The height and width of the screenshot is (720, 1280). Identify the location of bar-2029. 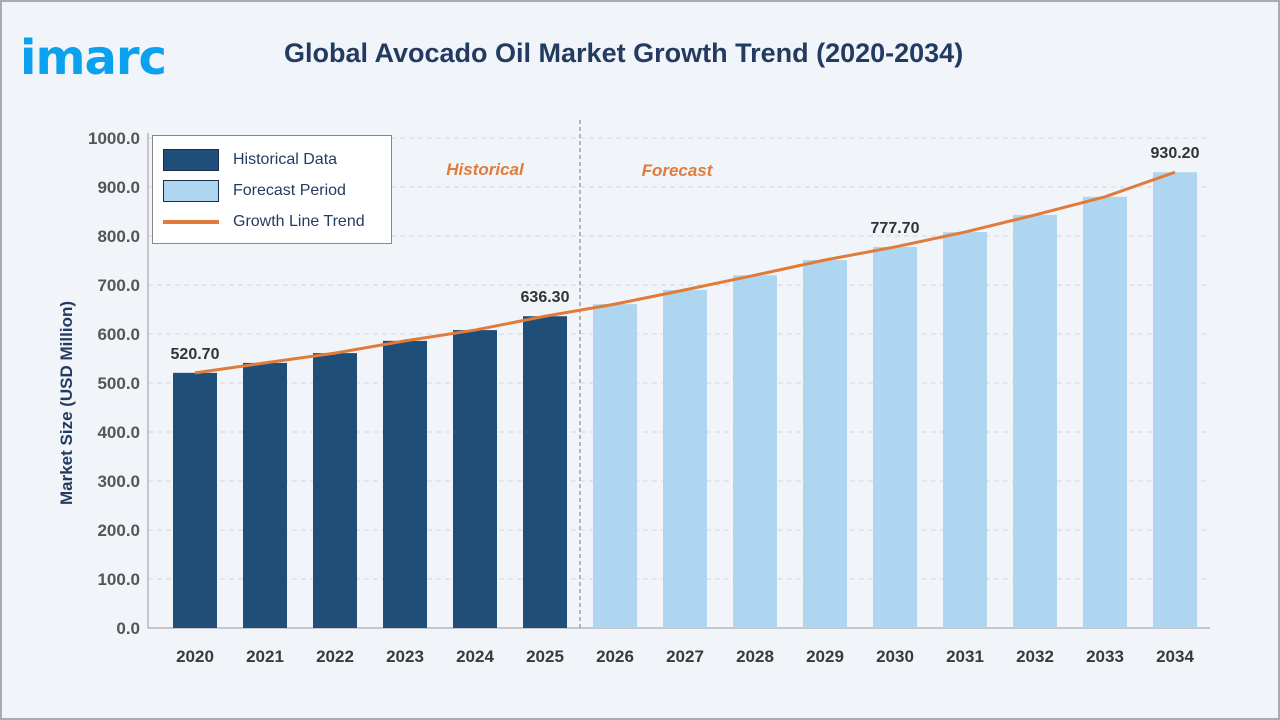
(825, 444).